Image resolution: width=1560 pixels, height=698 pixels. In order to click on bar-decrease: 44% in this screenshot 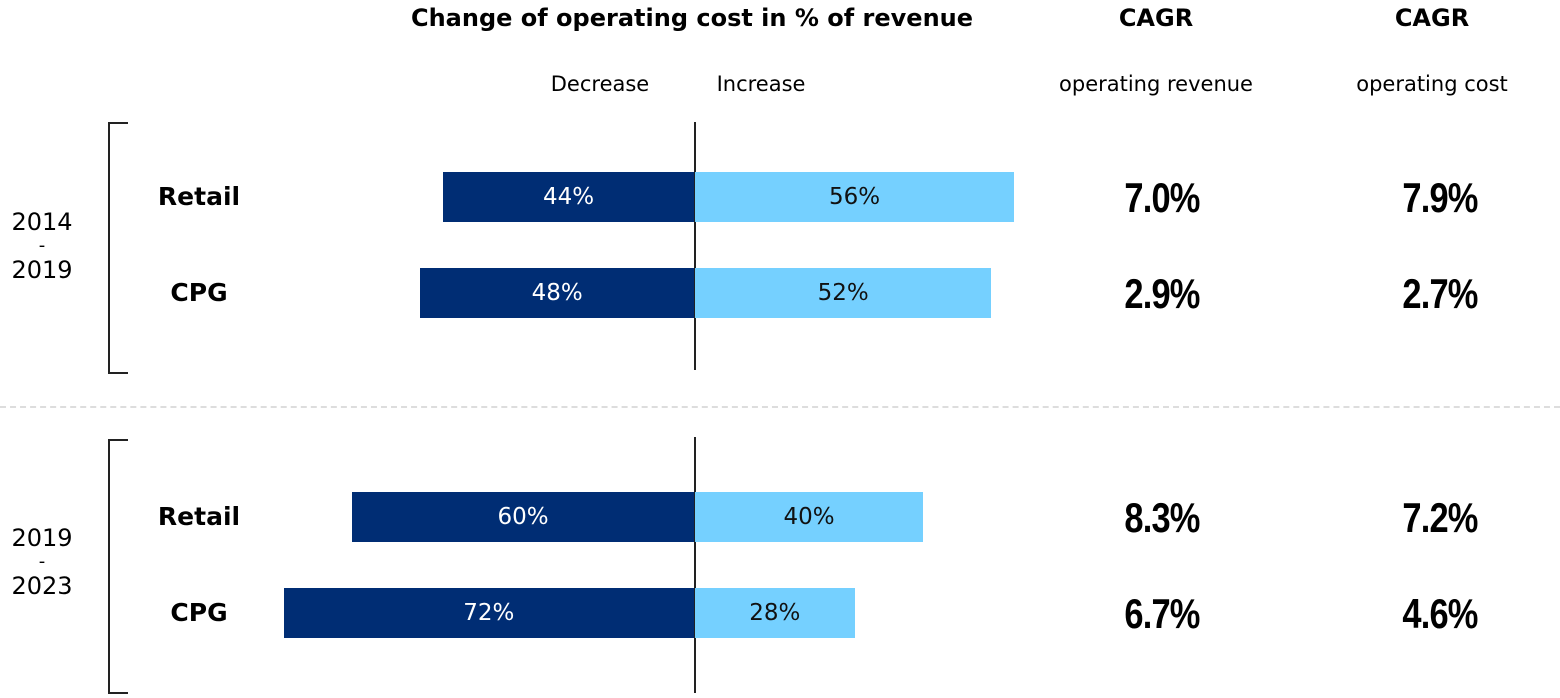, I will do `click(568, 197)`.